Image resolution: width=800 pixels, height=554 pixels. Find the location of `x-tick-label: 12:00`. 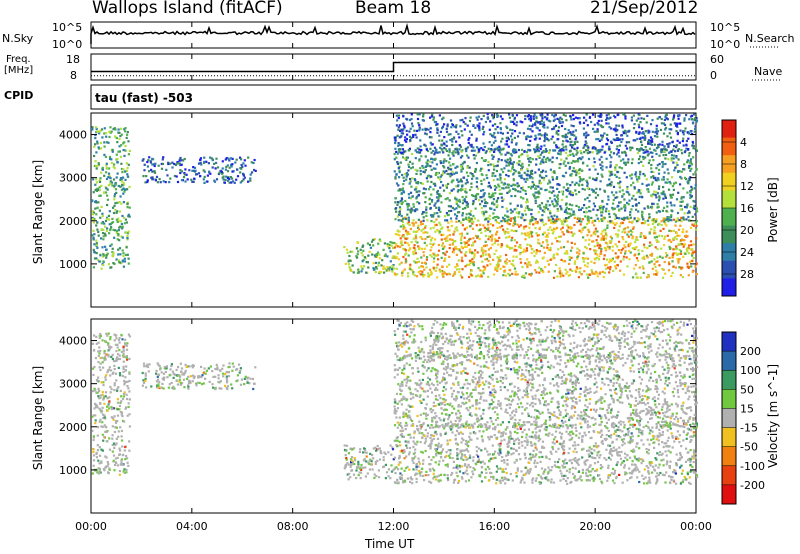

x-tick-label: 12:00 is located at coordinates (394, 526).